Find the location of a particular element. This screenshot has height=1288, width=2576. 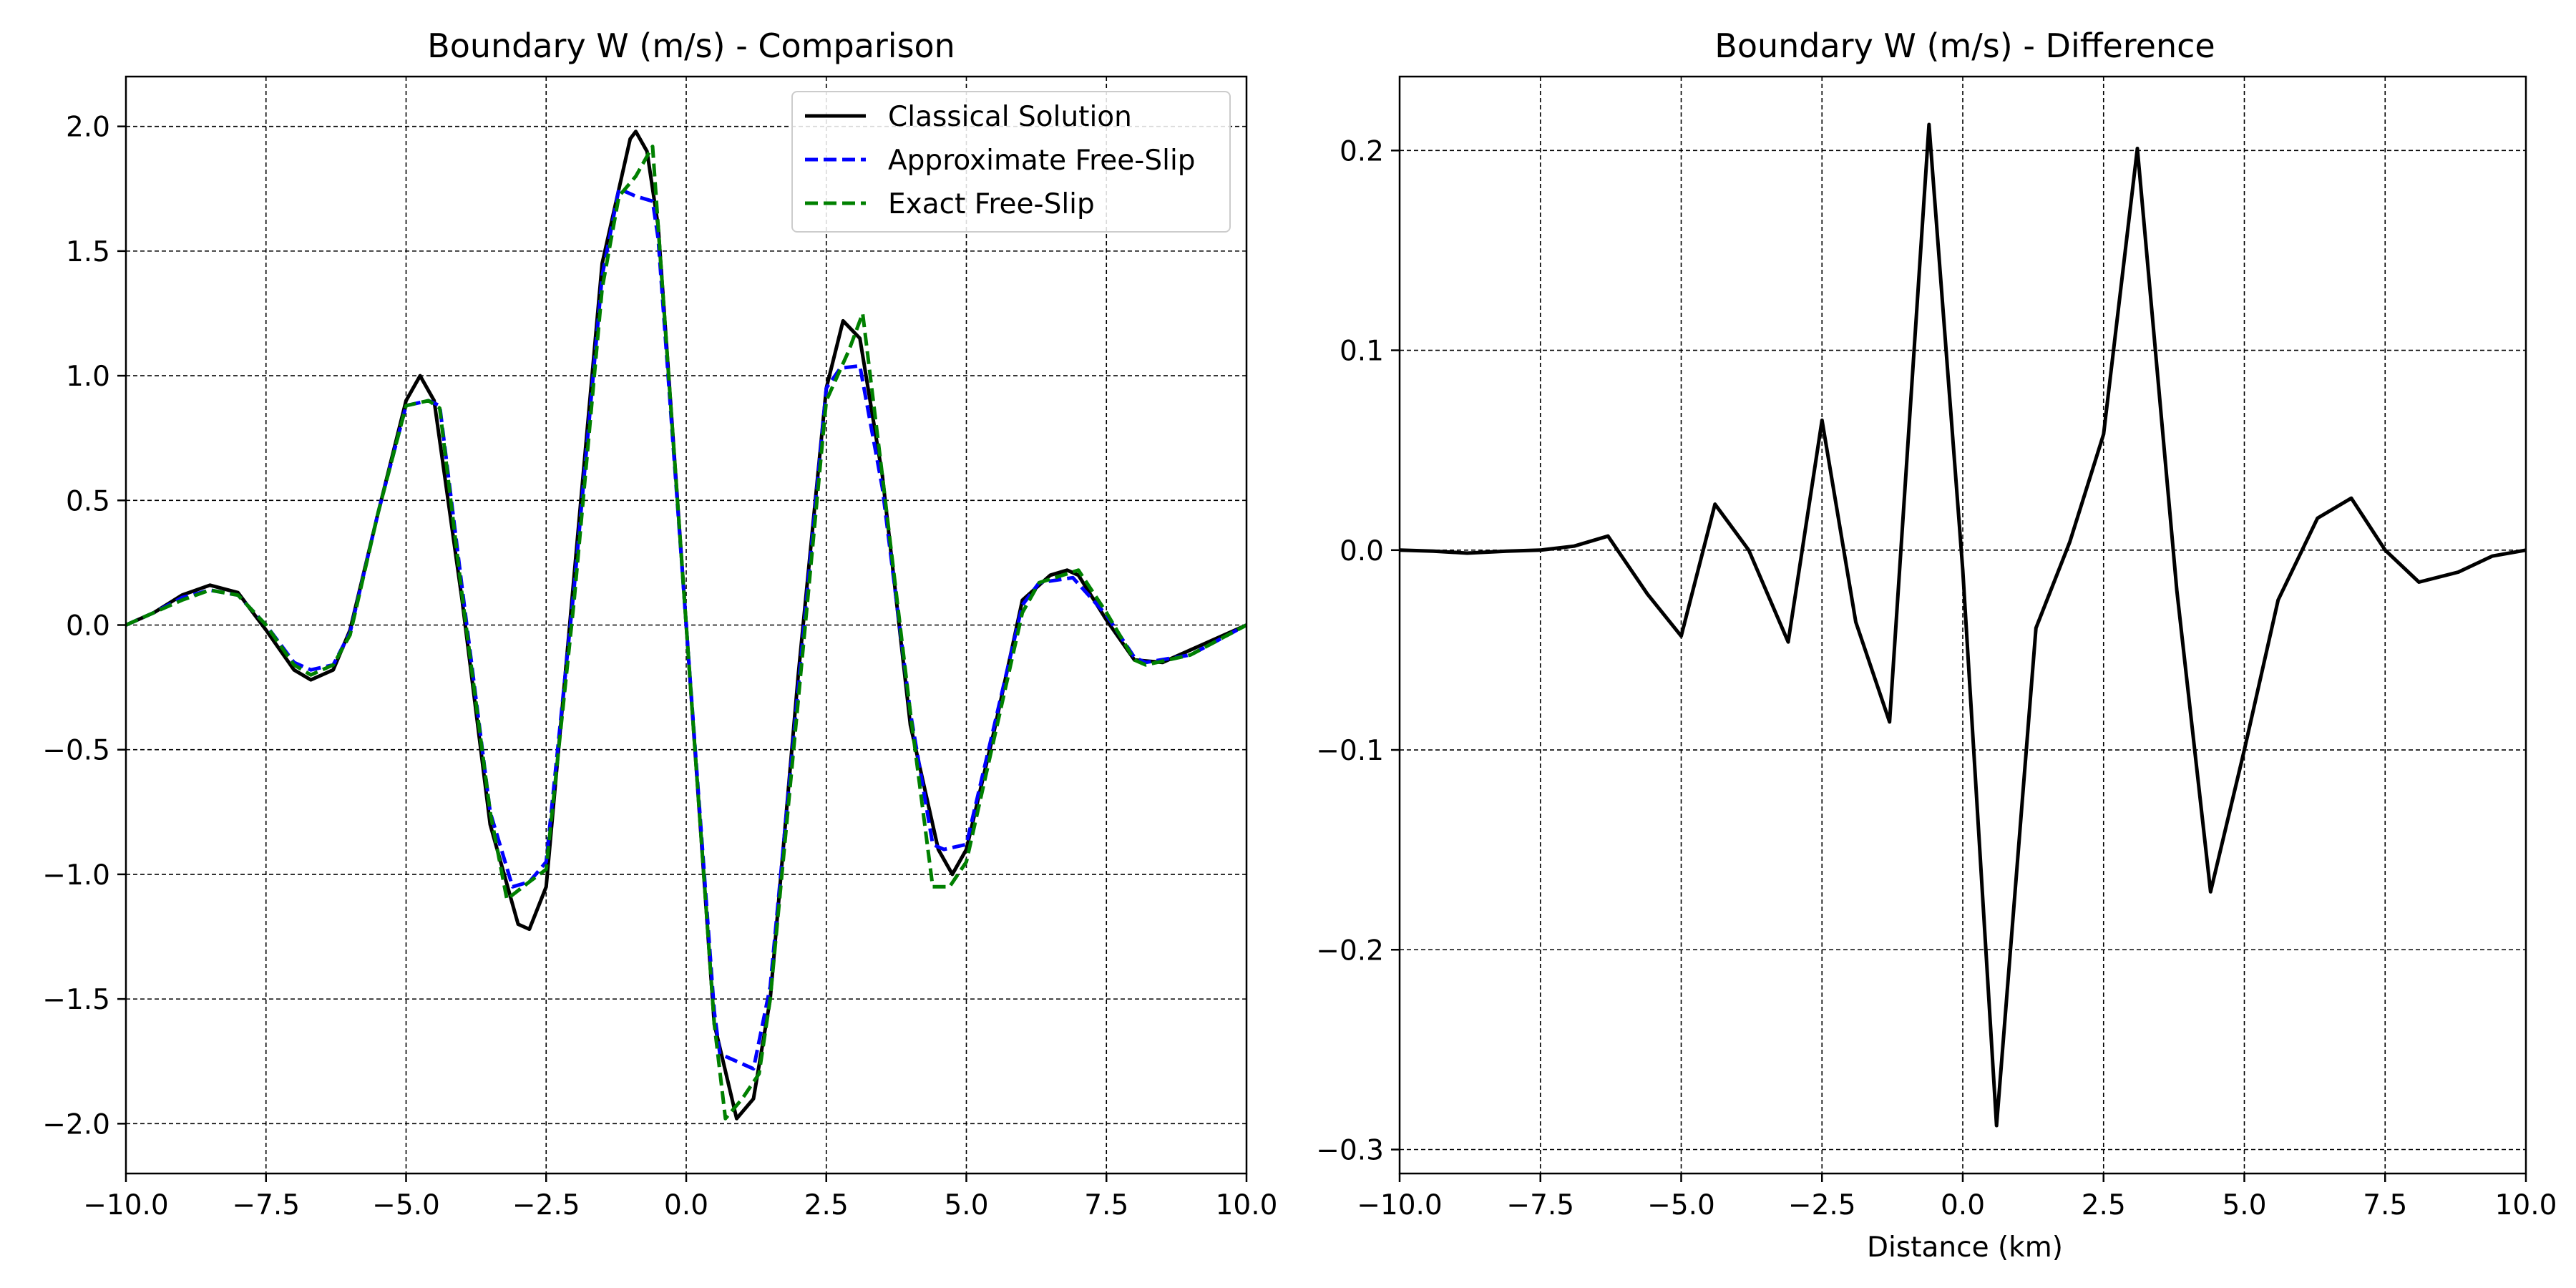

y-tick-label: 0.2 is located at coordinates (1362, 151).